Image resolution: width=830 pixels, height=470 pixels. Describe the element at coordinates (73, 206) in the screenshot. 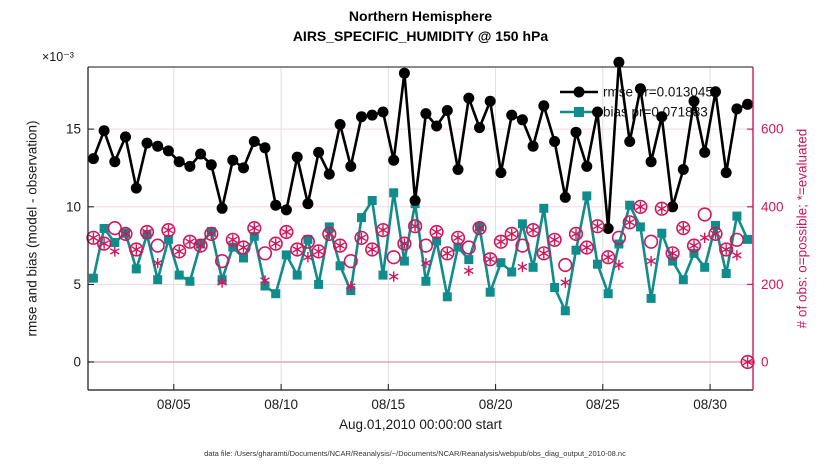

I see `left-tick-label: 10` at that location.